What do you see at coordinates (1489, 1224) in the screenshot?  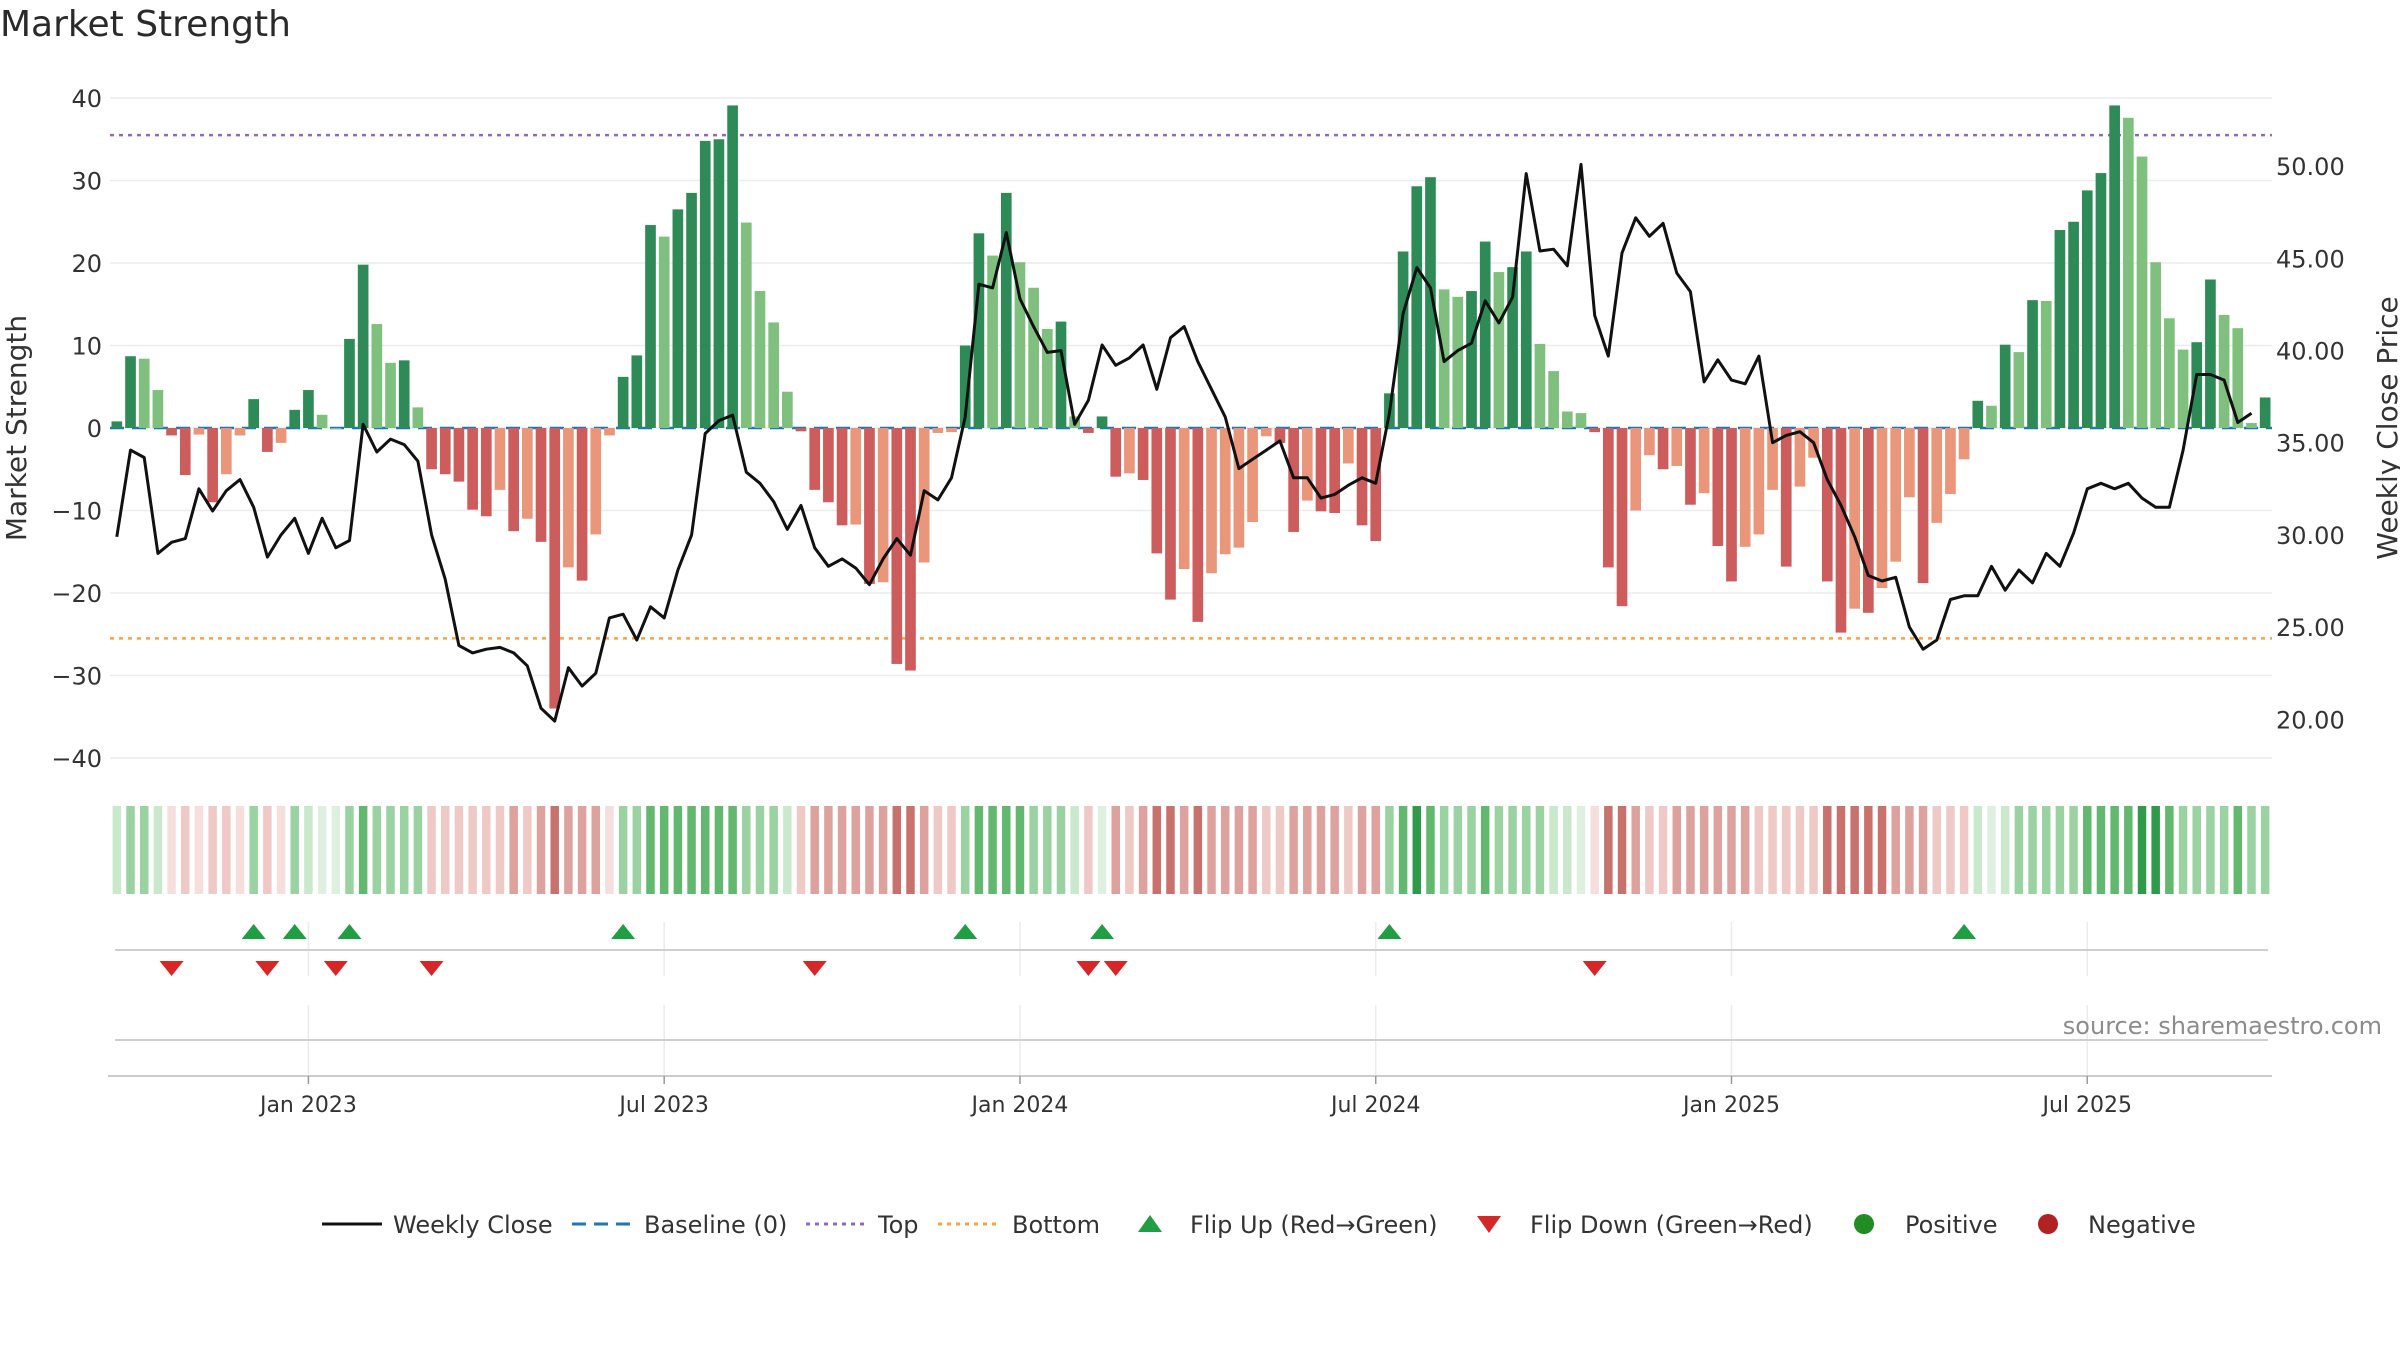 I see `legend-flip-down-swatch` at bounding box center [1489, 1224].